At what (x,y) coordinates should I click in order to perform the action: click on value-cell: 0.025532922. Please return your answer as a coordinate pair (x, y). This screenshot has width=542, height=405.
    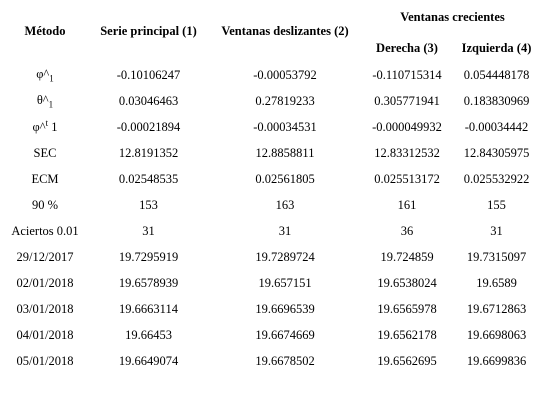
    Looking at the image, I should click on (496, 178).